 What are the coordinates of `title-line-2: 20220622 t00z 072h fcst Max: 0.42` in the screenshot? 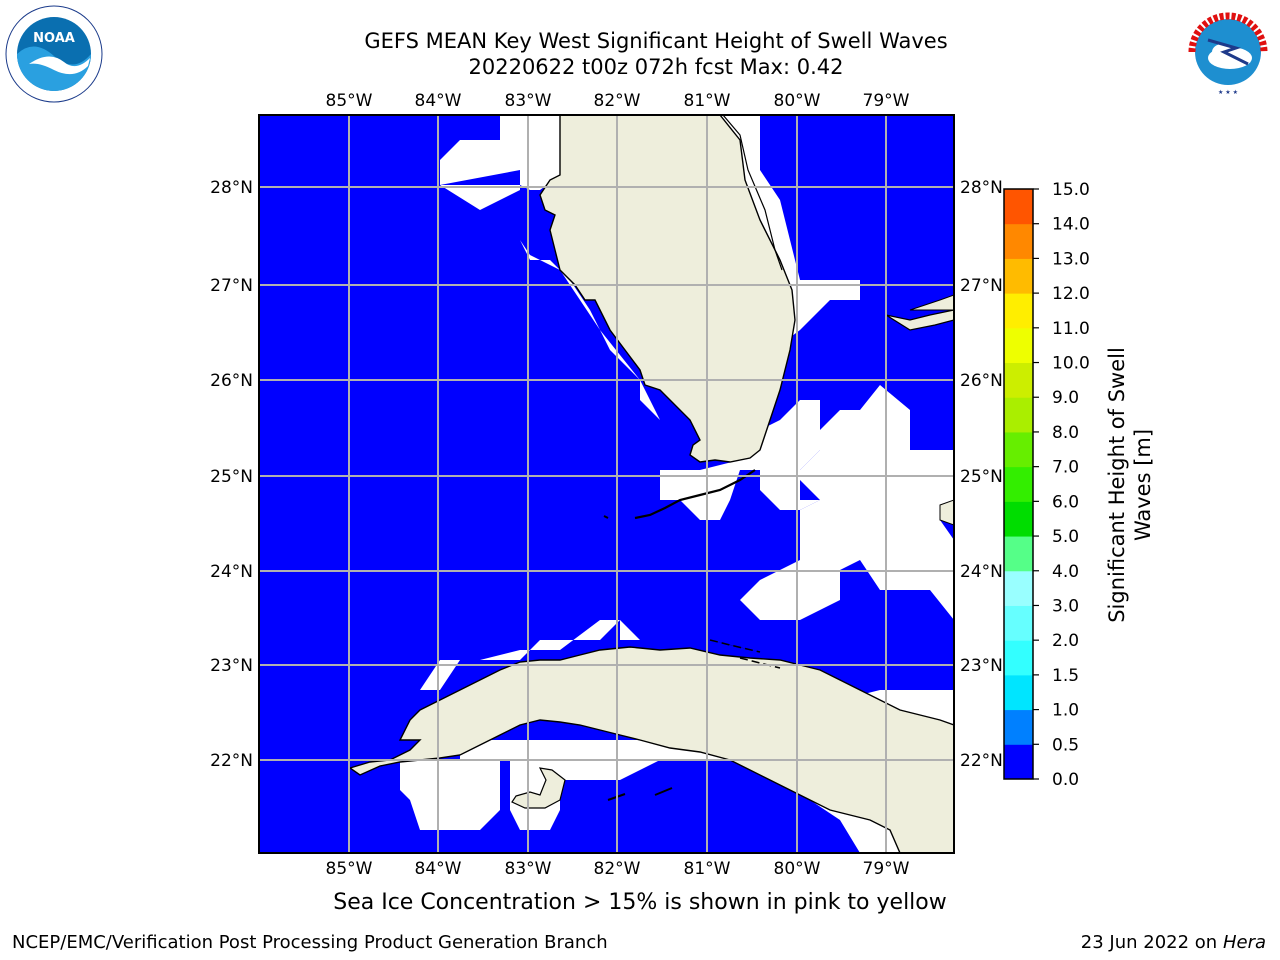 It's located at (656, 67).